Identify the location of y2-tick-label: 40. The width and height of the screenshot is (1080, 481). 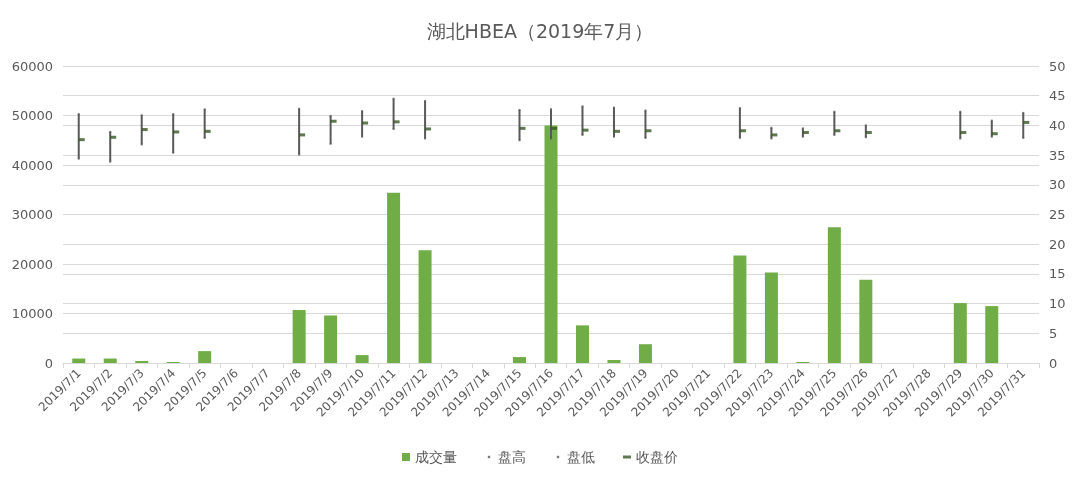
(1057, 125).